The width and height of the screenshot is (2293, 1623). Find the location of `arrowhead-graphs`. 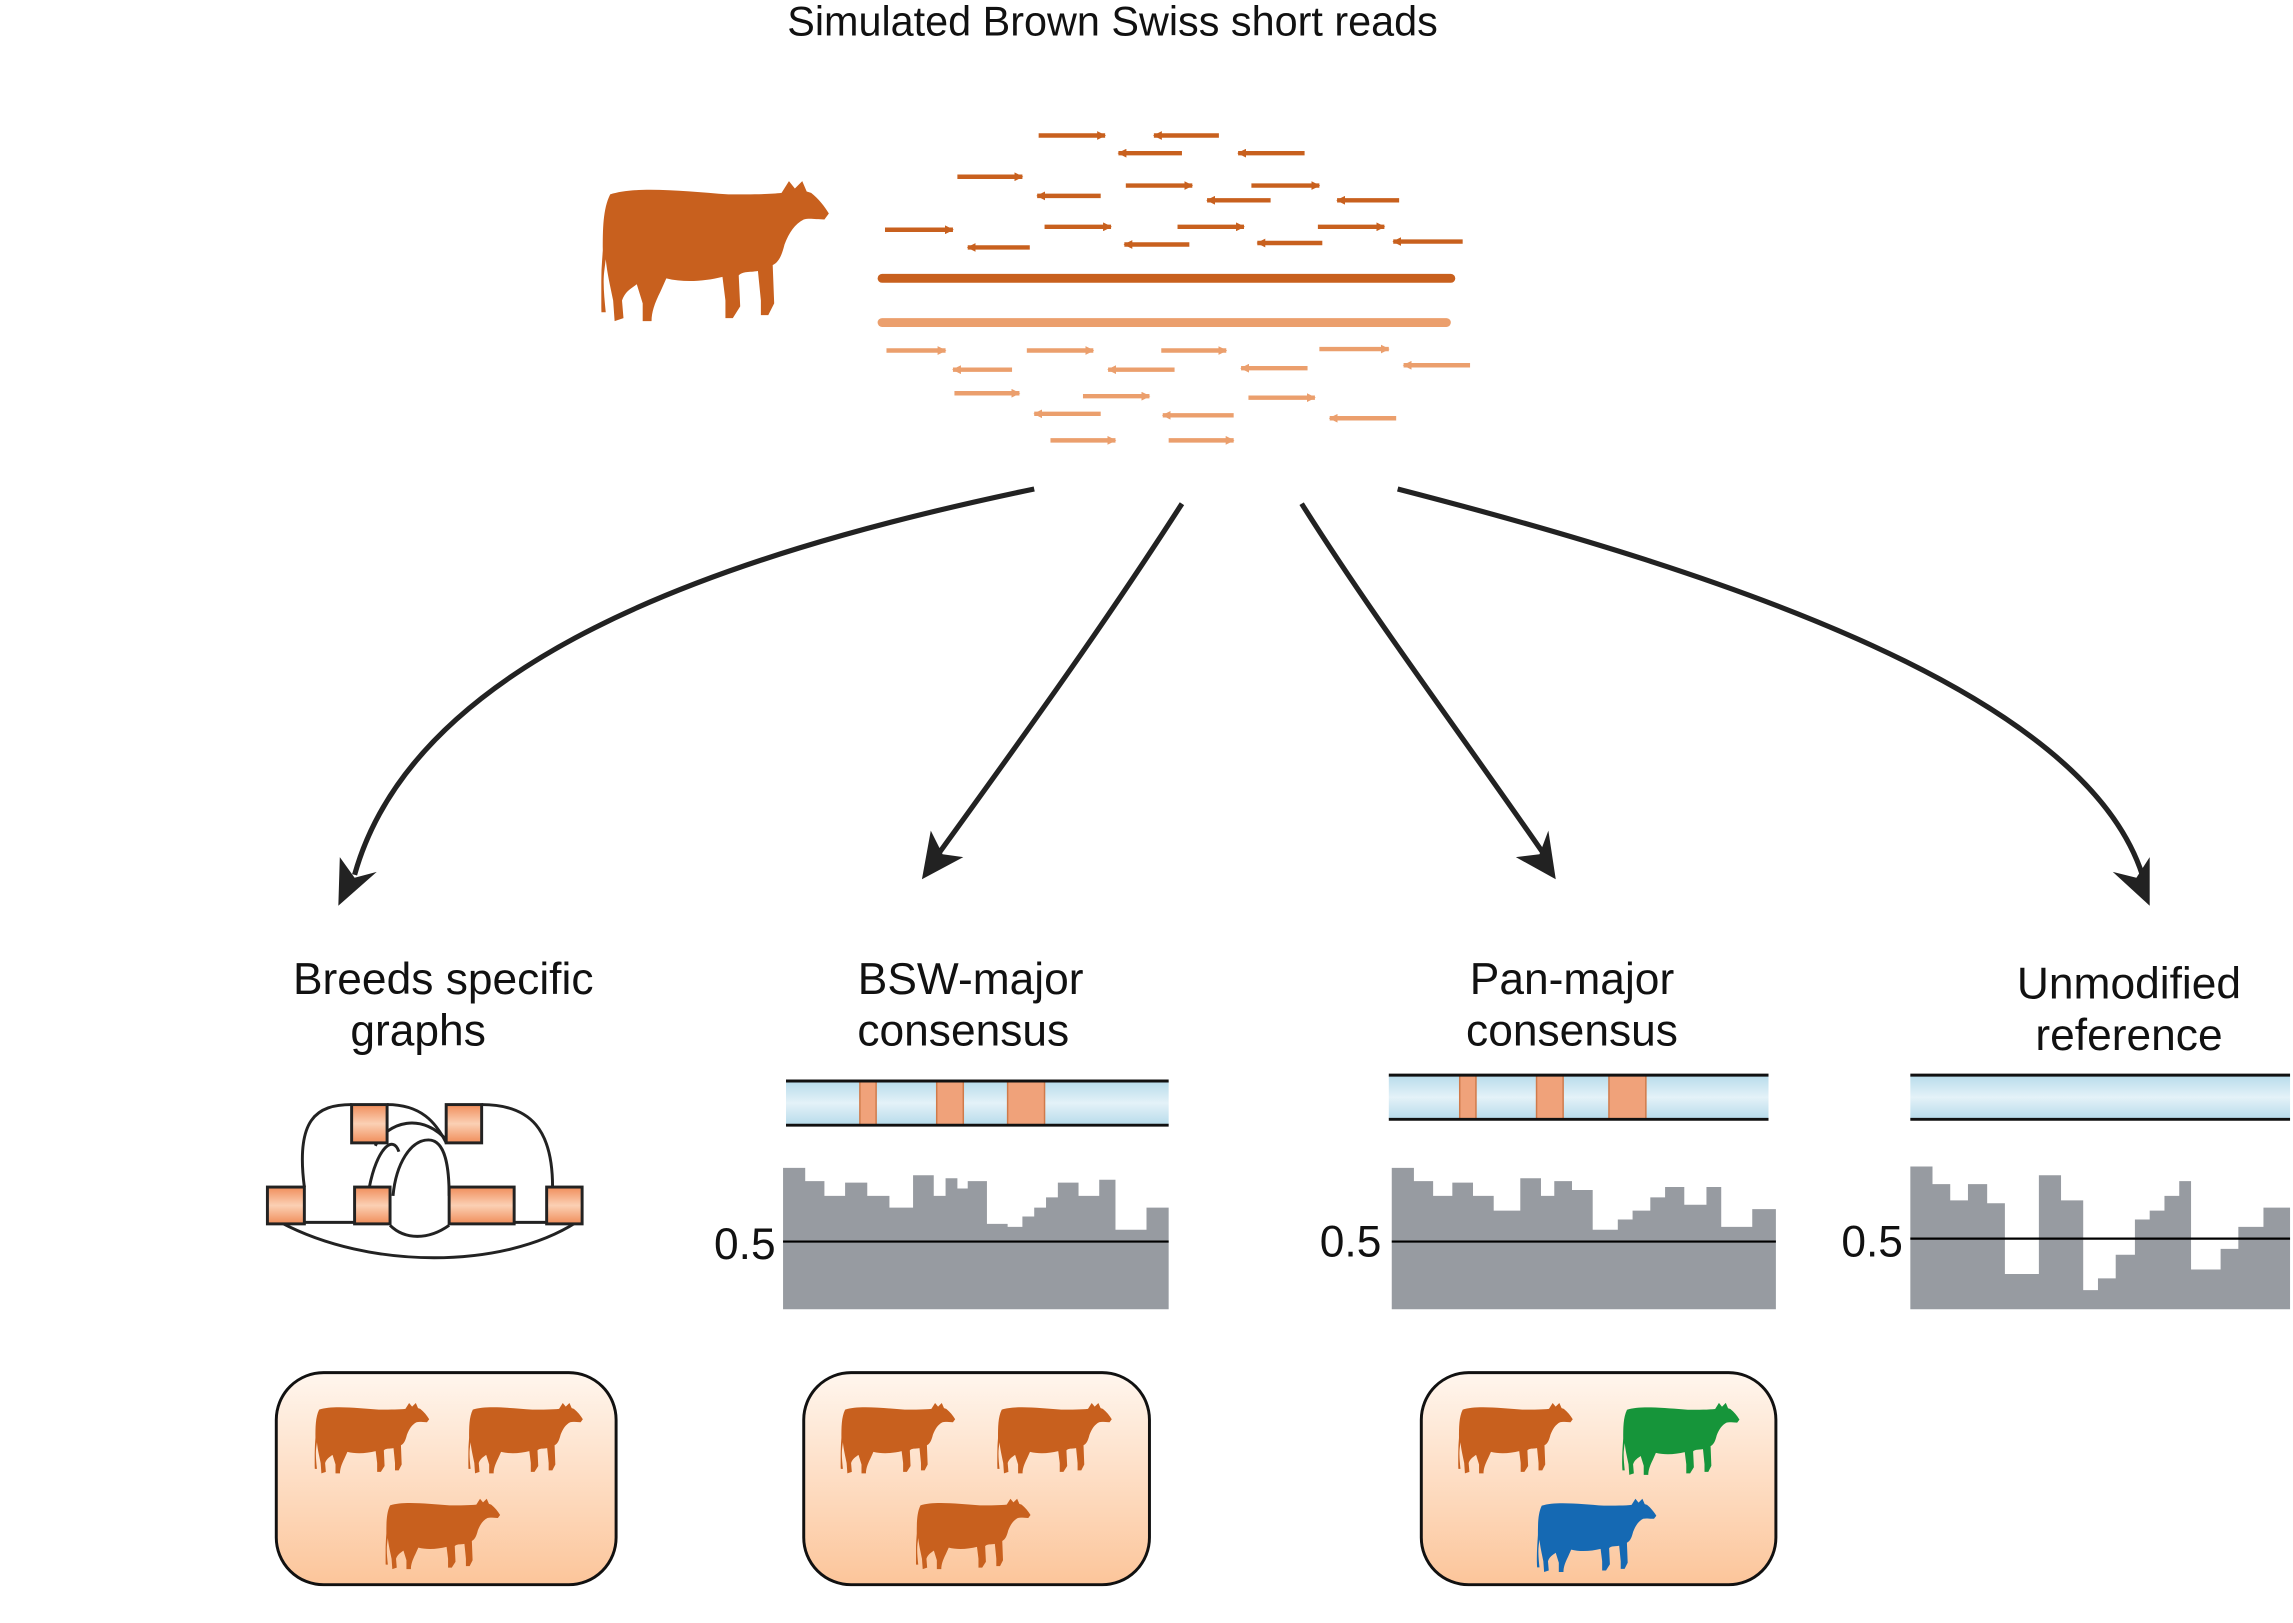

arrowhead-graphs is located at coordinates (357, 881).